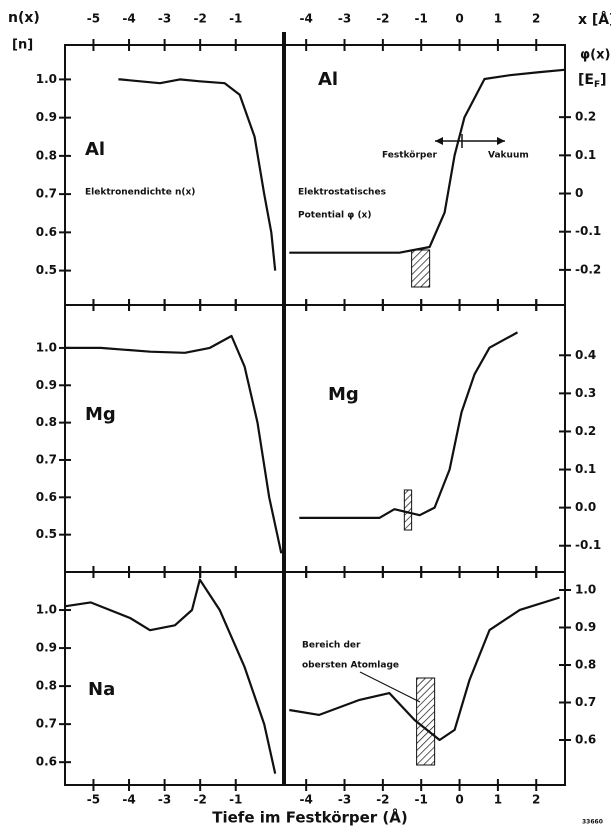 This screenshot has width=611, height=830. Describe the element at coordinates (334, 216) in the screenshot. I see `annotation: Potential φ (x)` at that location.